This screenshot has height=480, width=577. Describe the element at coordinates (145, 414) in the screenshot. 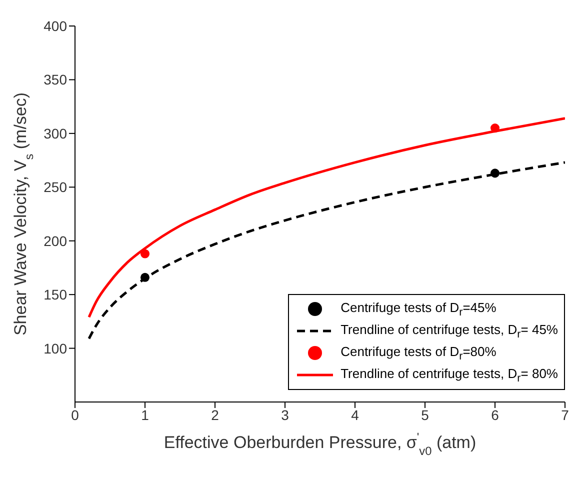

I see `x-tick-label: 1` at that location.